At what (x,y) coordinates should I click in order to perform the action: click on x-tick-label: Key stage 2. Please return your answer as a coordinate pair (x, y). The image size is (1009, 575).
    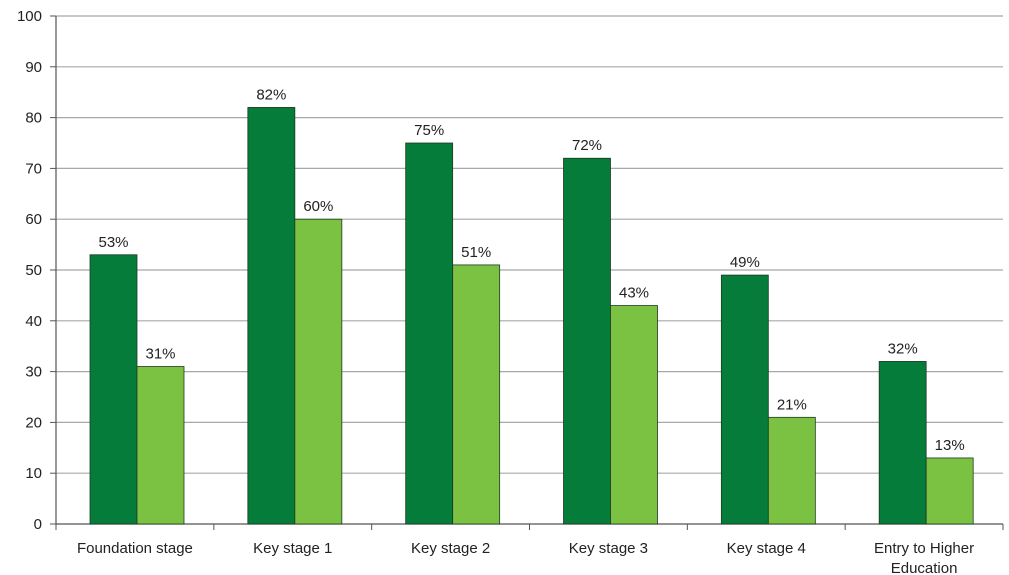
    Looking at the image, I should click on (450, 548).